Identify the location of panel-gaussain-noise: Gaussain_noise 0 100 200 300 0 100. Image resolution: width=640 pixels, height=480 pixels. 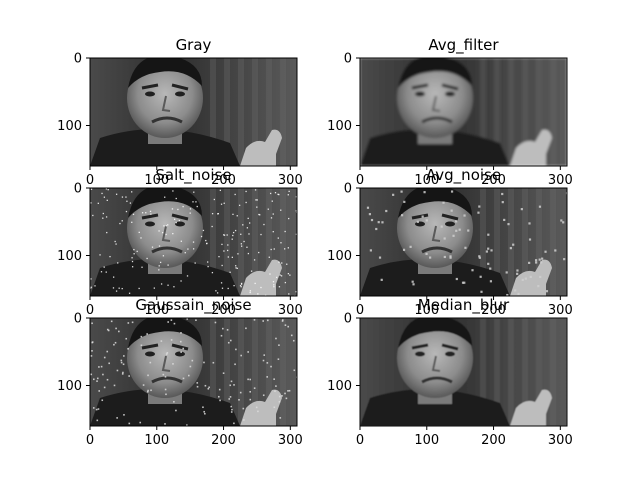
(180, 372).